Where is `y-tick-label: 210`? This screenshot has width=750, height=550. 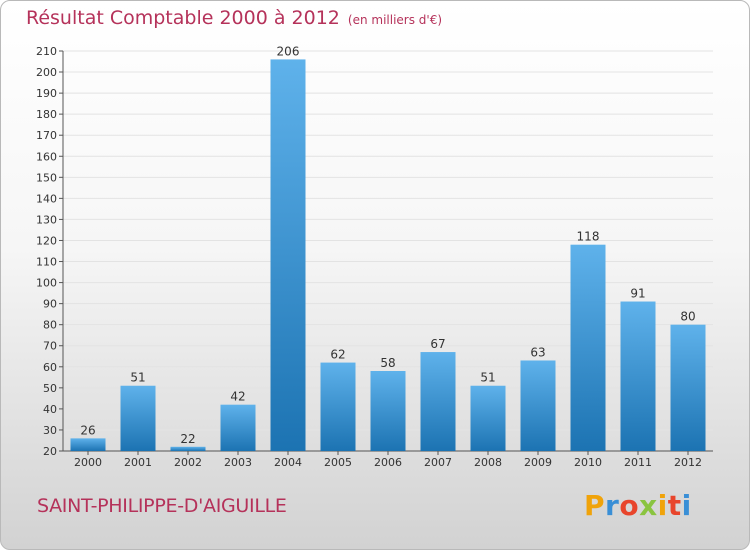 y-tick-label: 210 is located at coordinates (46, 51).